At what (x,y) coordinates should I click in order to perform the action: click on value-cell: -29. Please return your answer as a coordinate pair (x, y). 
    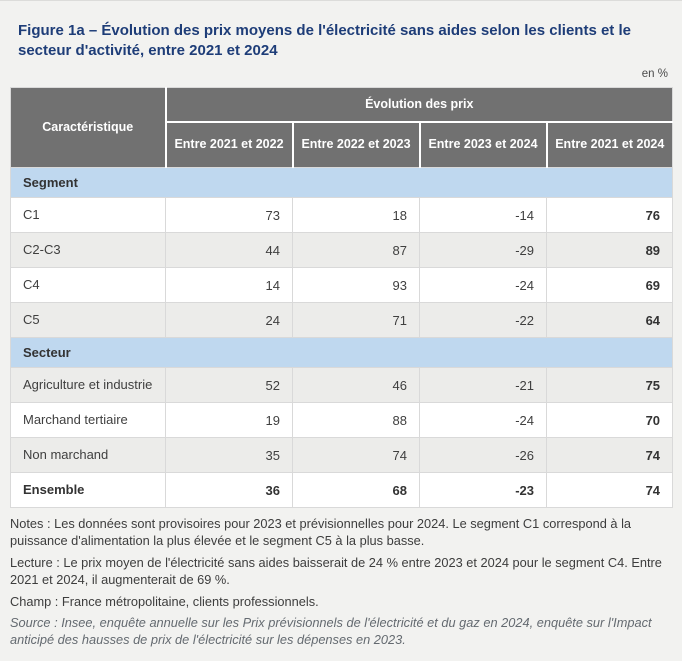
    Looking at the image, I should click on (483, 250).